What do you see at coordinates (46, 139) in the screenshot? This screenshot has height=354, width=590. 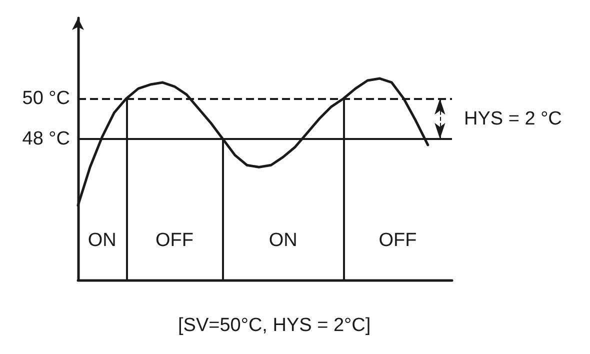 I see `y-tick-label: 48 °C` at bounding box center [46, 139].